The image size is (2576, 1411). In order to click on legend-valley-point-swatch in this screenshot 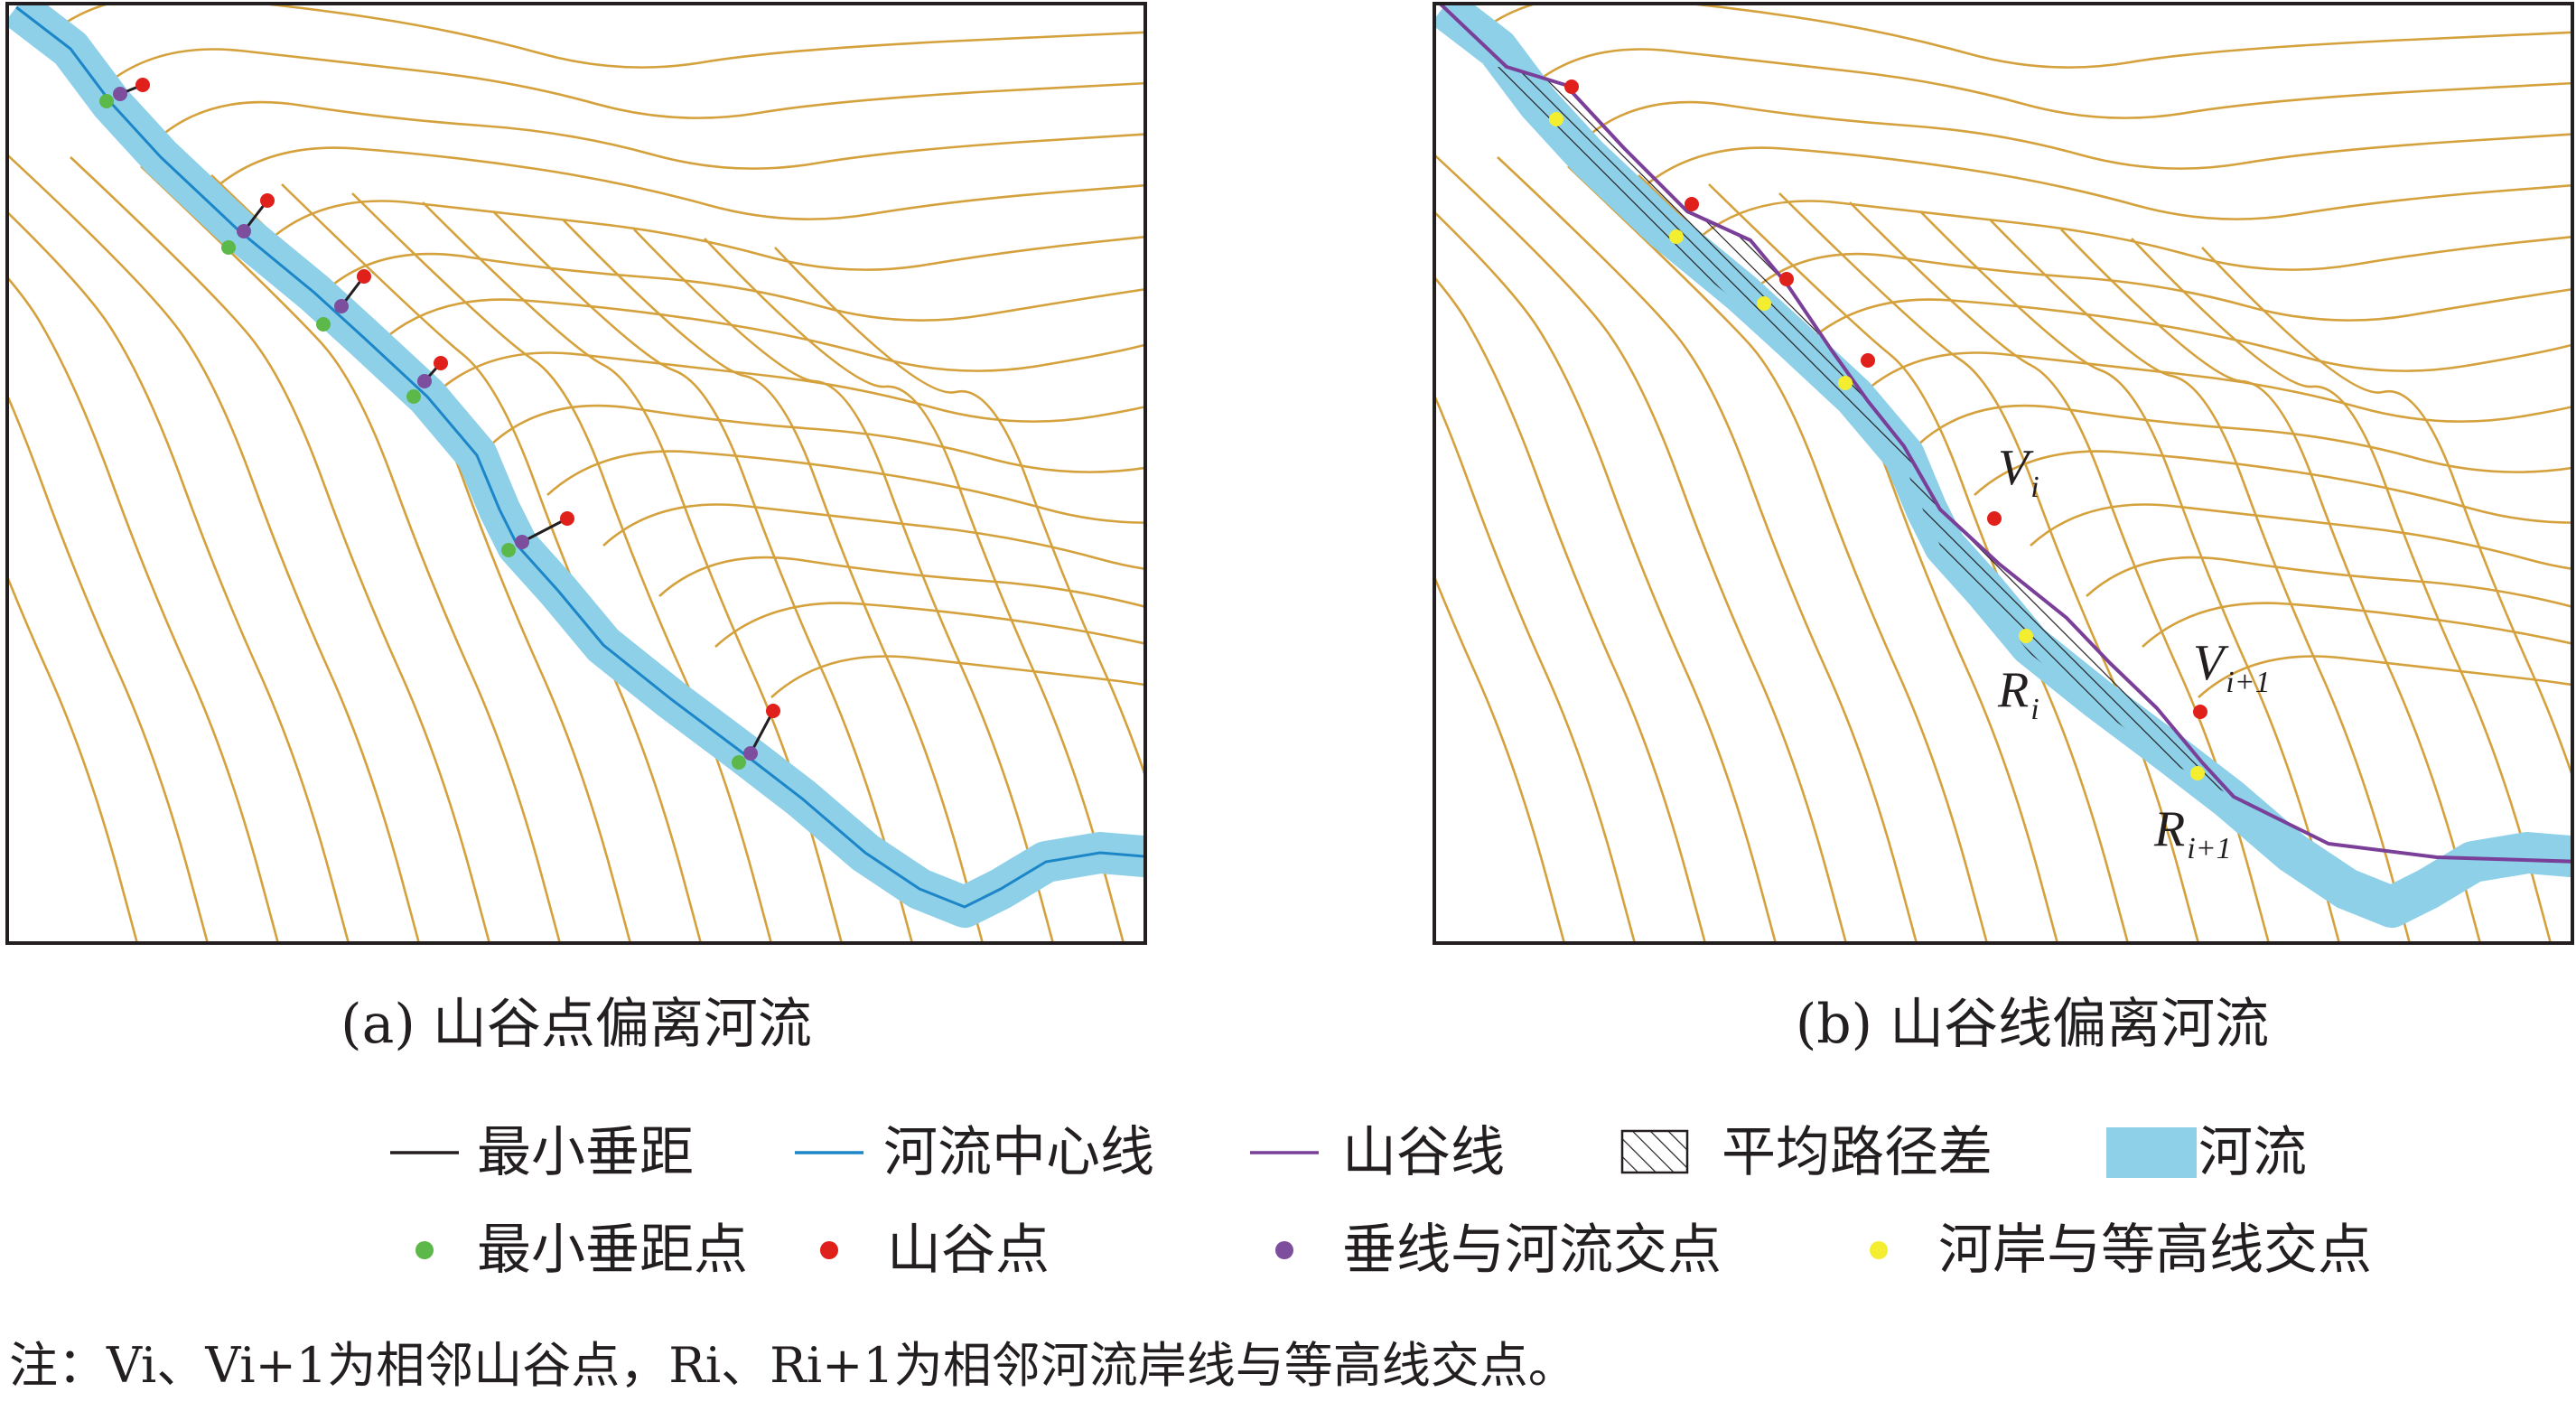, I will do `click(829, 1250)`.